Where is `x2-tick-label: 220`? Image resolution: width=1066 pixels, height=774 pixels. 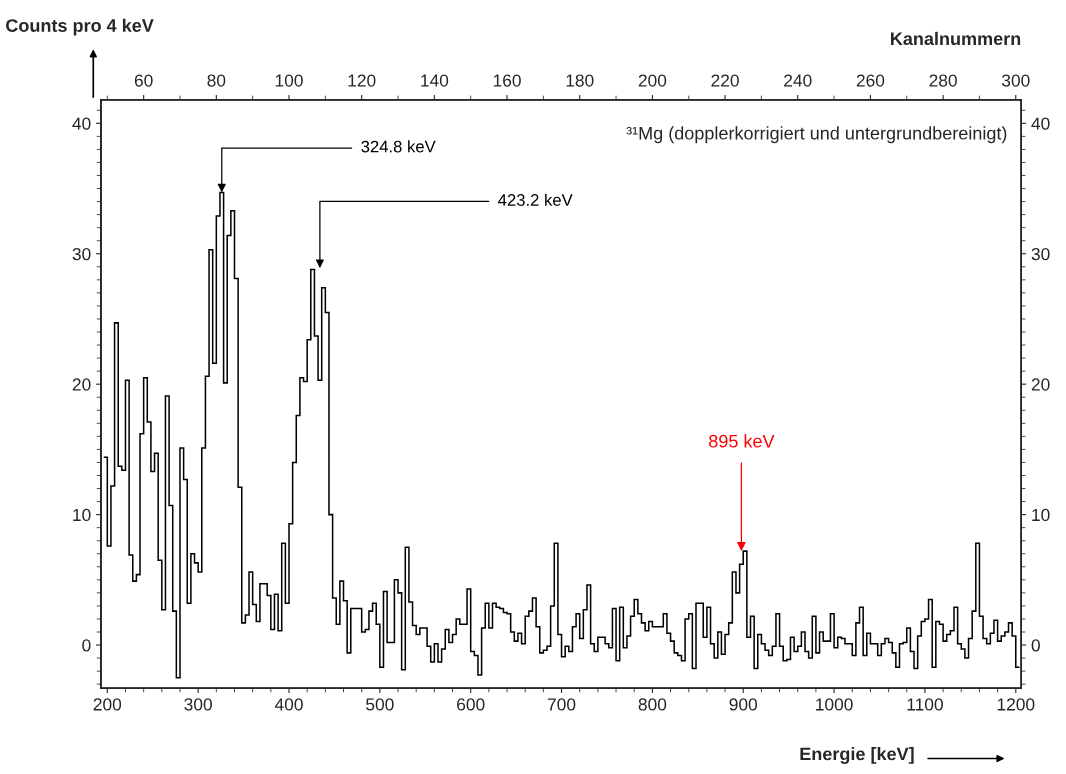 x2-tick-label: 220 is located at coordinates (725, 80).